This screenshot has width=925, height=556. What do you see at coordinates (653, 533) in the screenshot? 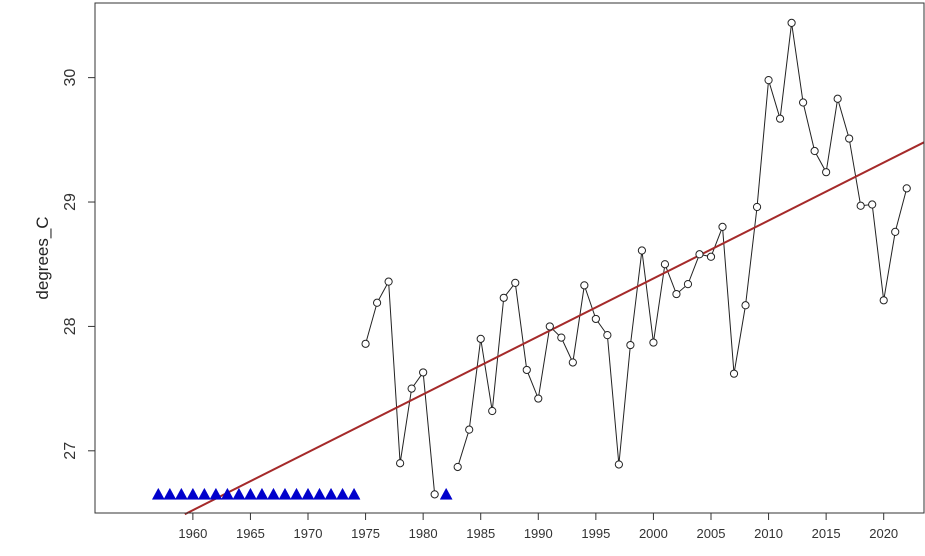
I see `x-tick-label: 2000` at bounding box center [653, 533].